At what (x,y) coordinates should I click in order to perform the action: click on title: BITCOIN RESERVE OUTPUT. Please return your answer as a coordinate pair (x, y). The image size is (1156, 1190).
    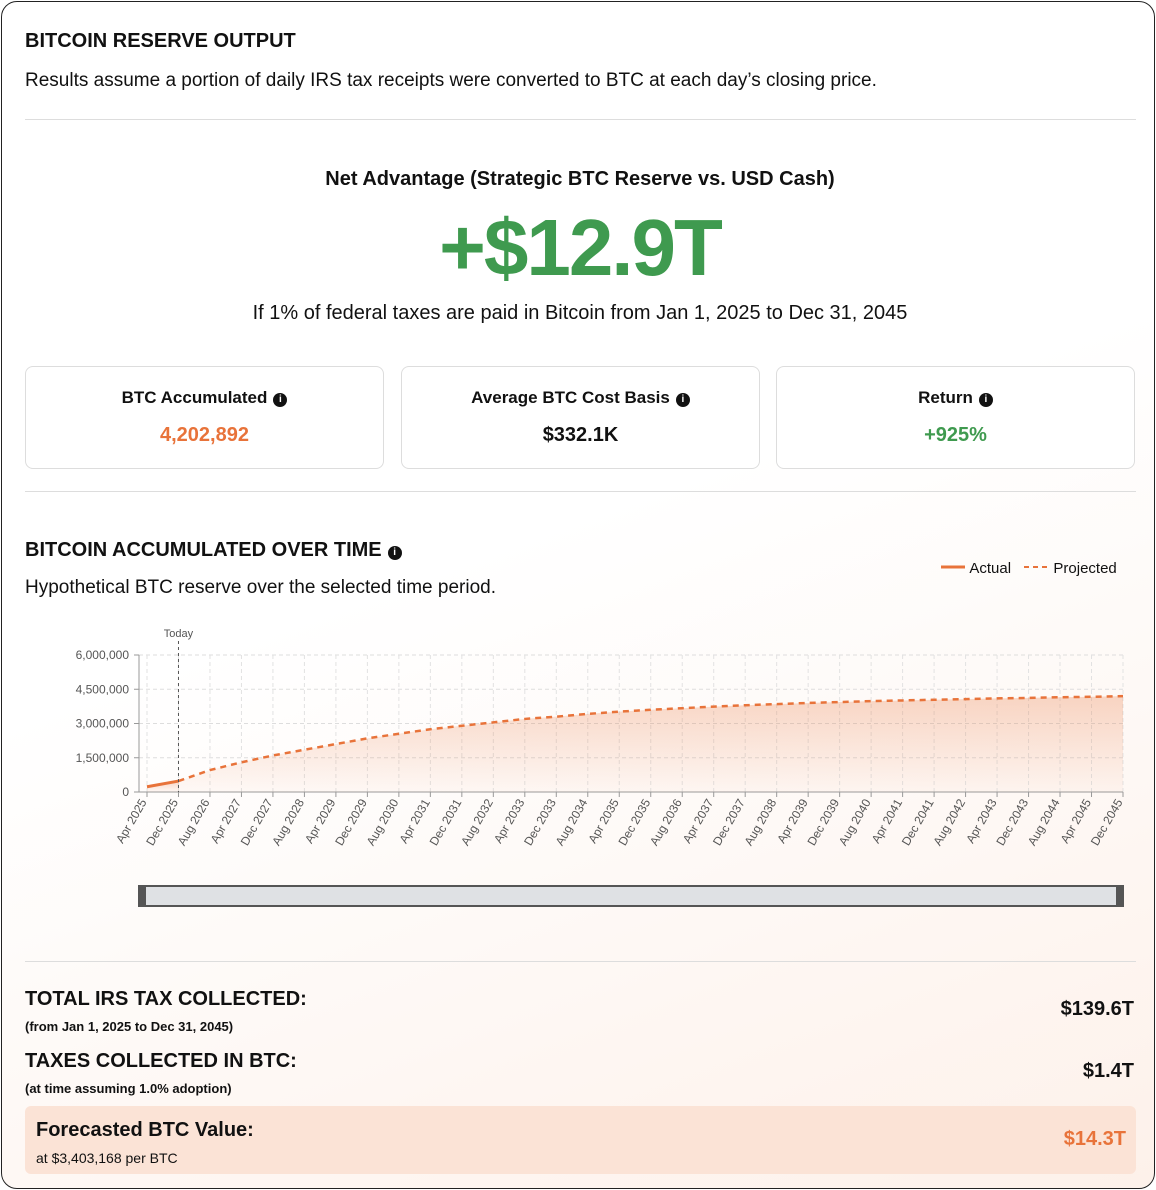
    Looking at the image, I should click on (160, 41).